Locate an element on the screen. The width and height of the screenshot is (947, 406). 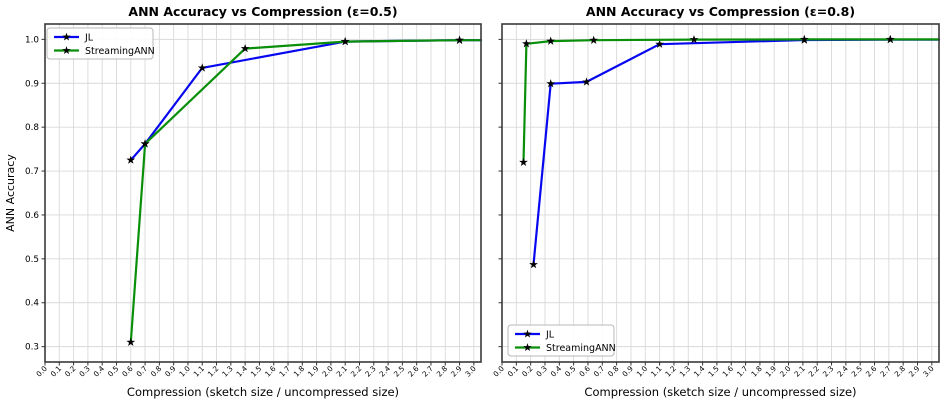
y-axis is located at coordinates (500, 193).